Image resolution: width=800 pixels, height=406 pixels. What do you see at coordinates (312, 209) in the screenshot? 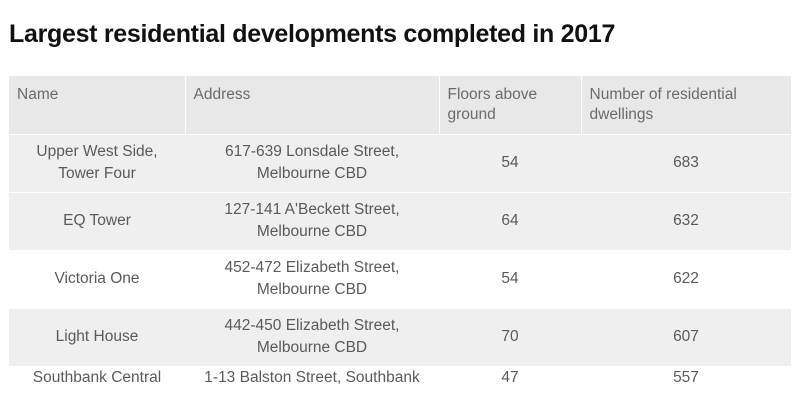
I see `cell-address-line1: 127-141 A'Beckett Street,` at bounding box center [312, 209].